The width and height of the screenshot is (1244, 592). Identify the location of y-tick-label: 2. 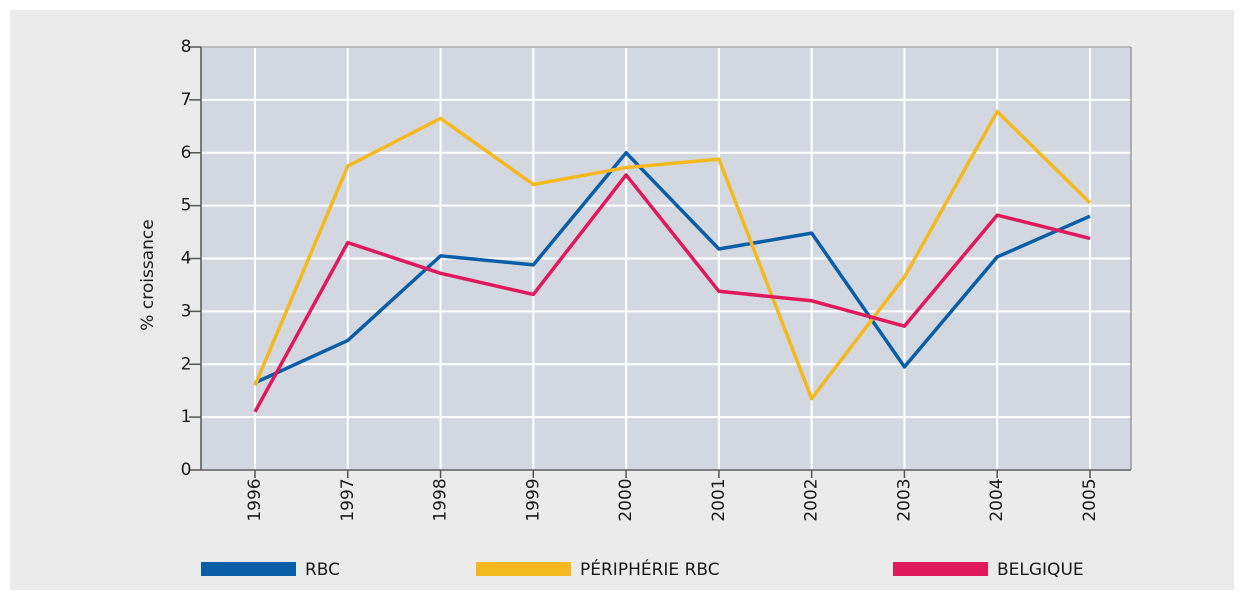
(186, 364).